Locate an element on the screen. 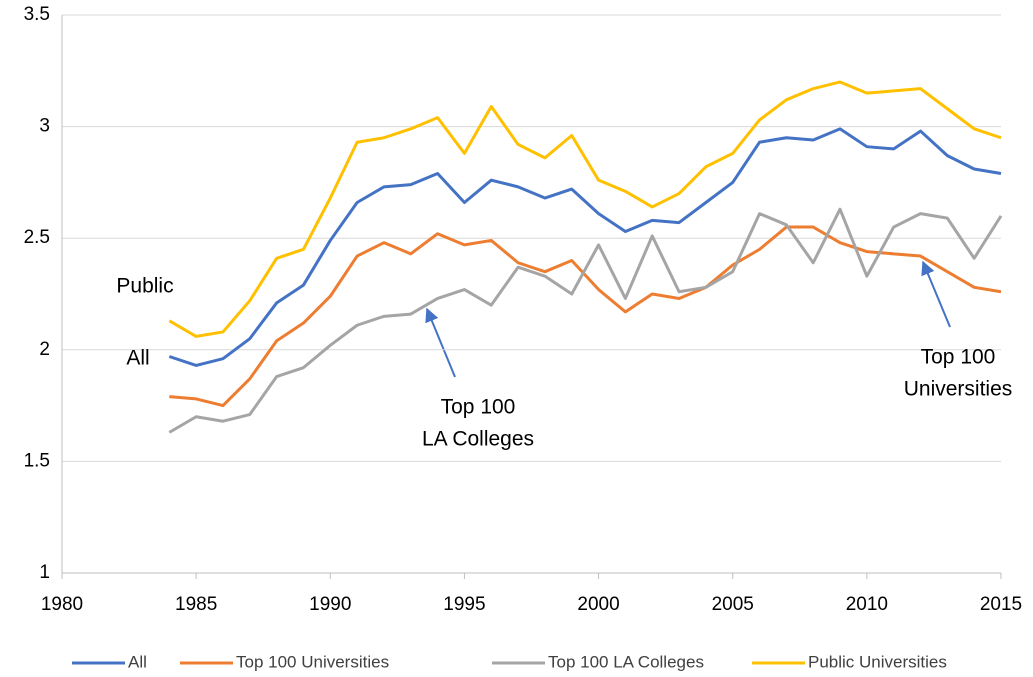 The width and height of the screenshot is (1033, 677). x-tick-label: 2015 is located at coordinates (1001, 604).